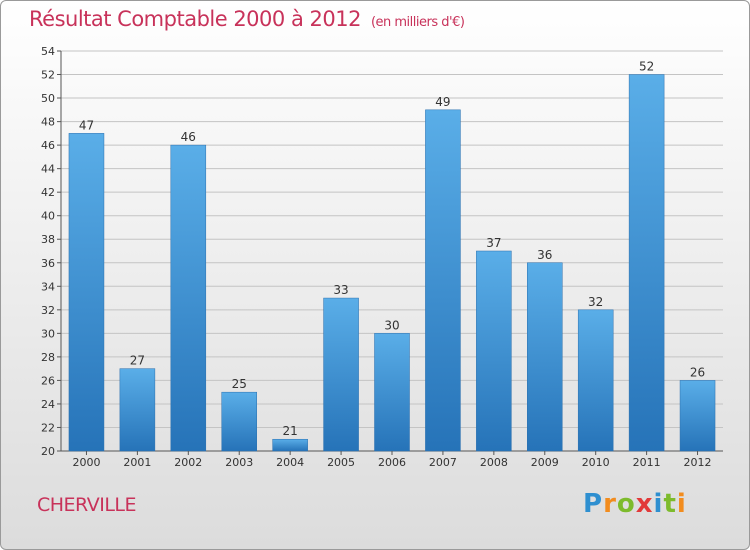  I want to click on data-label: 52, so click(646, 67).